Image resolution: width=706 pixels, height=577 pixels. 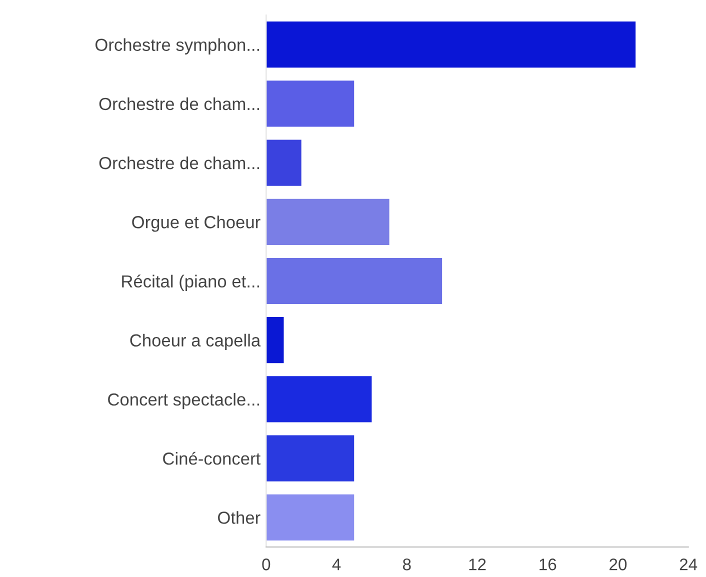 I want to click on x-tick-label: 24, so click(x=689, y=564).